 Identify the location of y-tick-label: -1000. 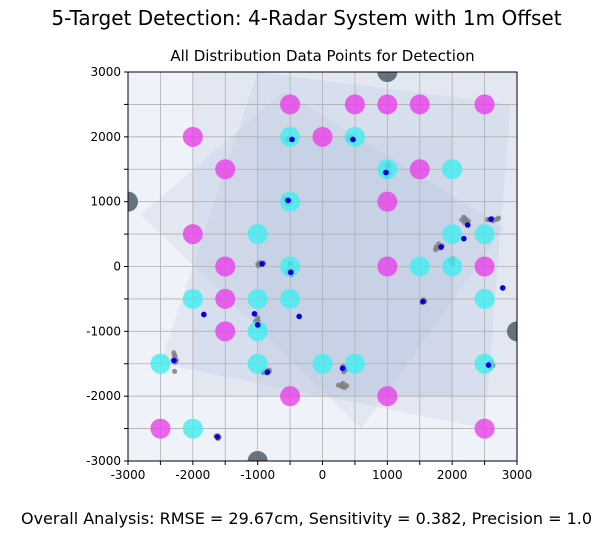
(103, 331).